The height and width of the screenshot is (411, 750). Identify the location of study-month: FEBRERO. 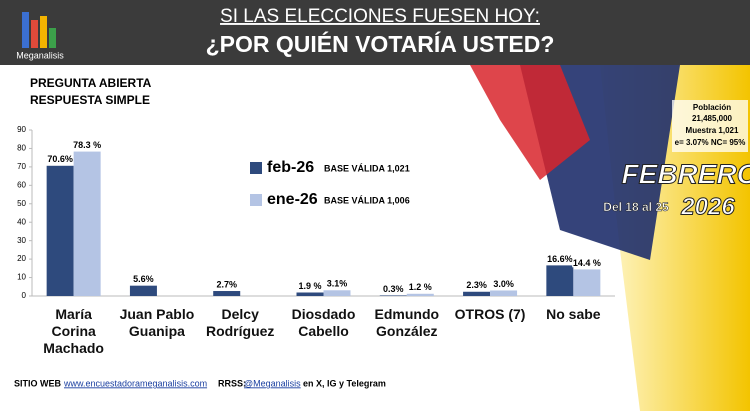
(686, 173).